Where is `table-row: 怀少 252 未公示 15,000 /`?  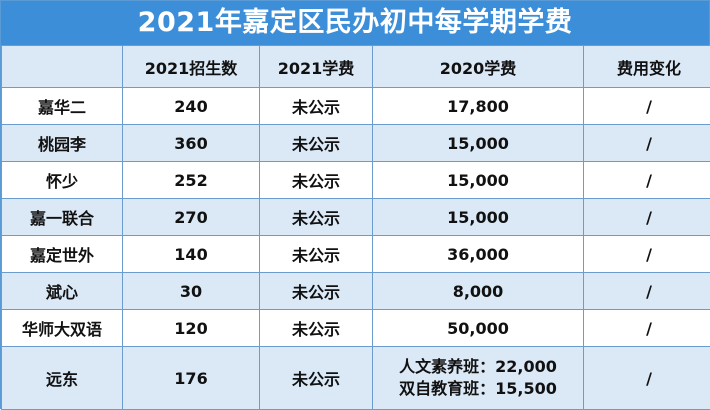
table-row: 怀少 252 未公示 15,000 / is located at coordinates (356, 180).